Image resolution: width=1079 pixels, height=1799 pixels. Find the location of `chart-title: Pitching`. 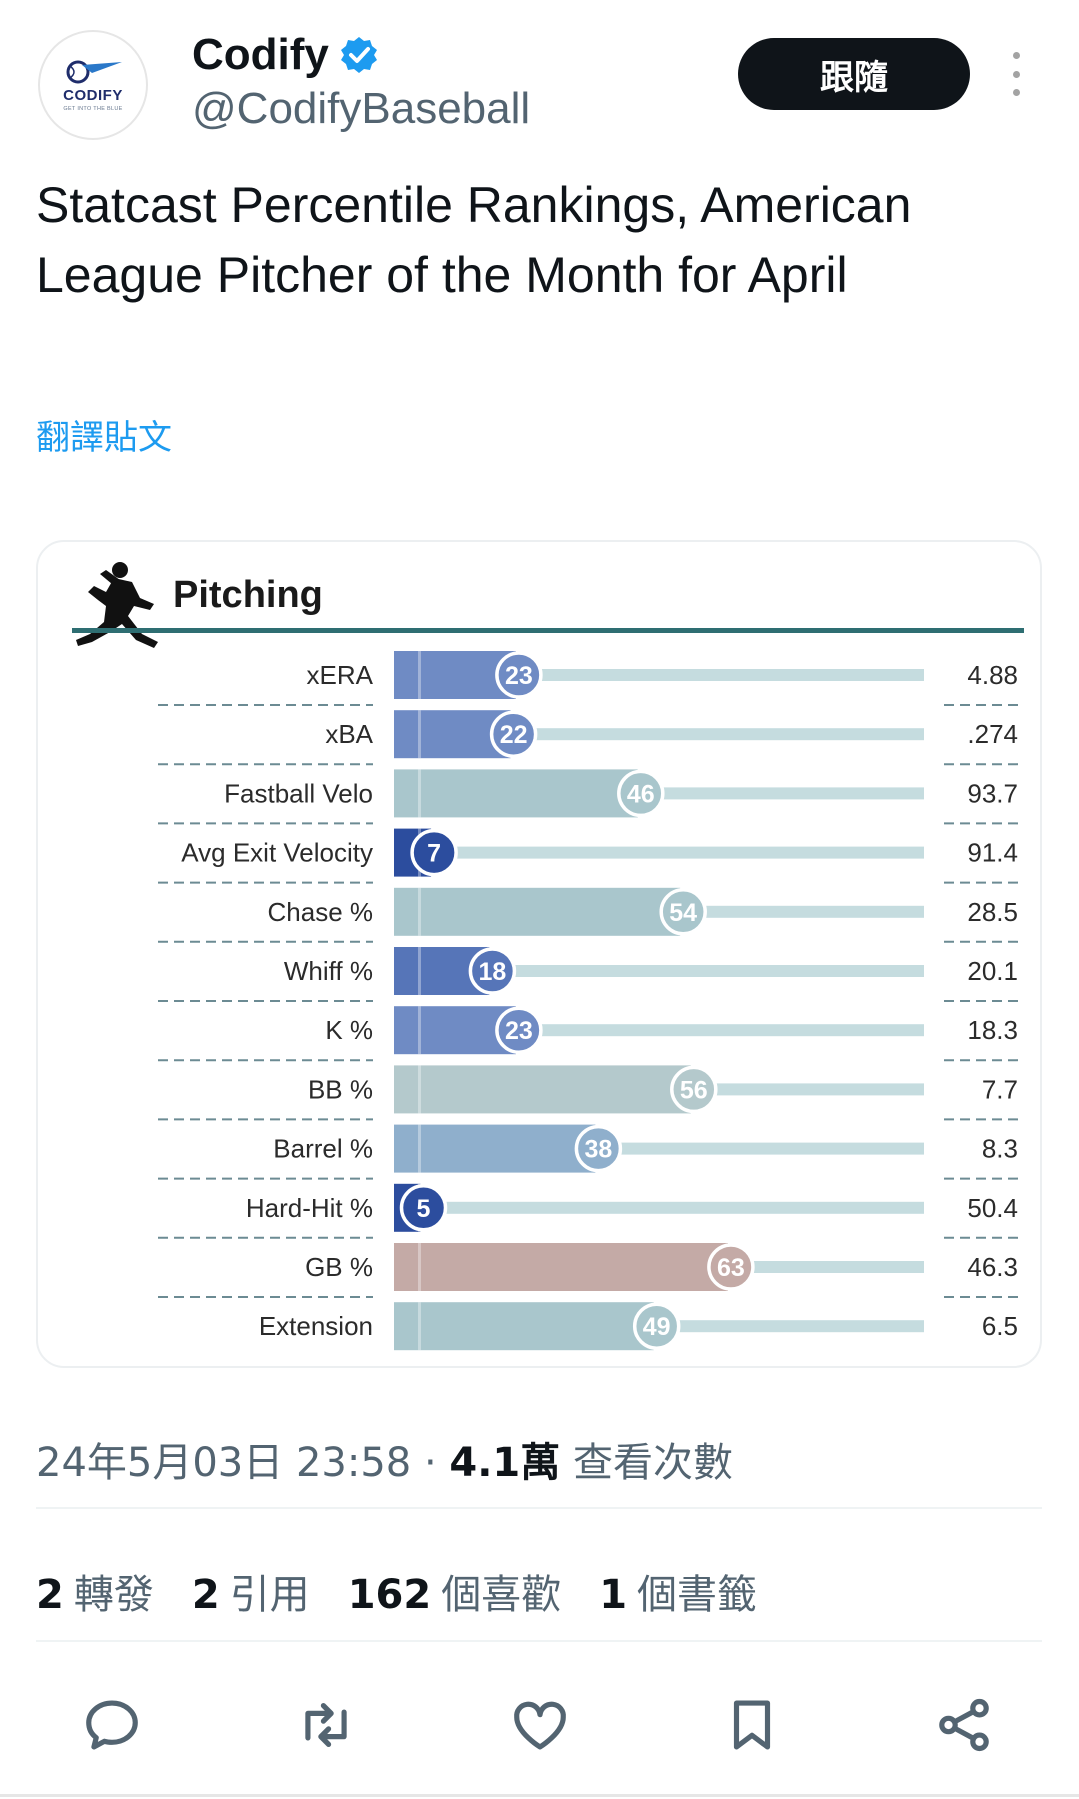

chart-title: Pitching is located at coordinates (248, 595).